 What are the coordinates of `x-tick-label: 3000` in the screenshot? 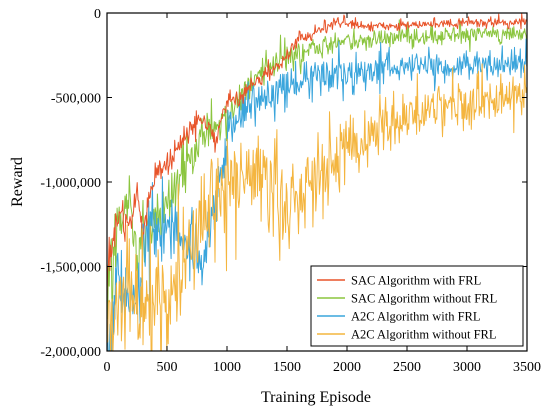 It's located at (467, 367).